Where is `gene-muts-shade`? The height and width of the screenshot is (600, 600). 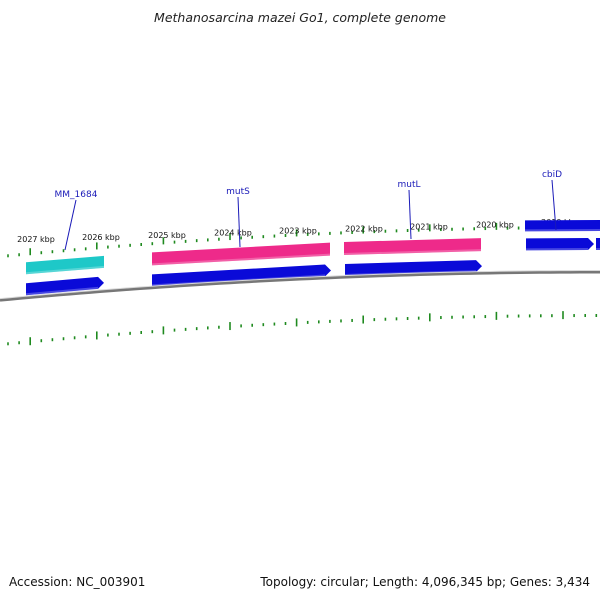 gene-muts-shade is located at coordinates (241, 259).